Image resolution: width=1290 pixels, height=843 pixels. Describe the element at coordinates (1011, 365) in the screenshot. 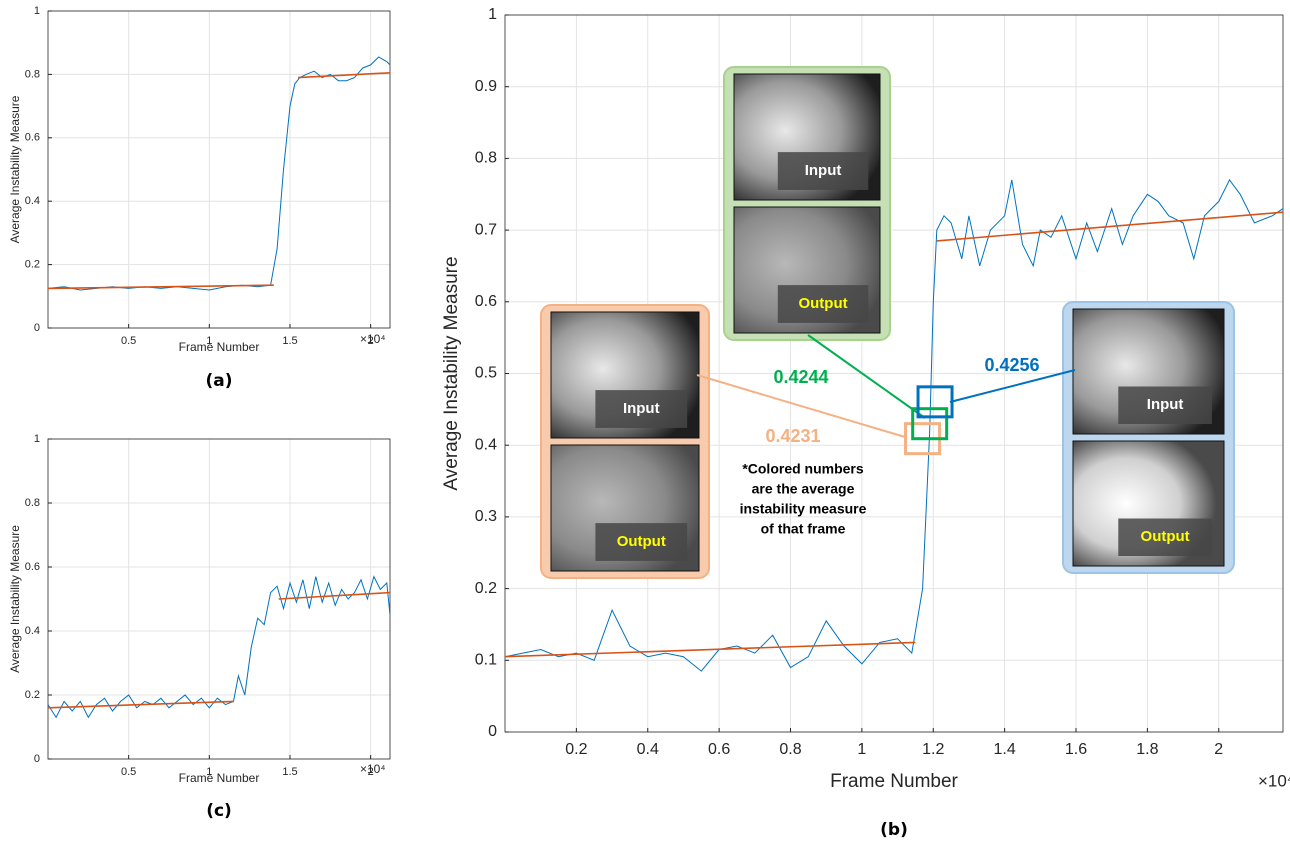

I see `annotation-value: 0.4256` at that location.